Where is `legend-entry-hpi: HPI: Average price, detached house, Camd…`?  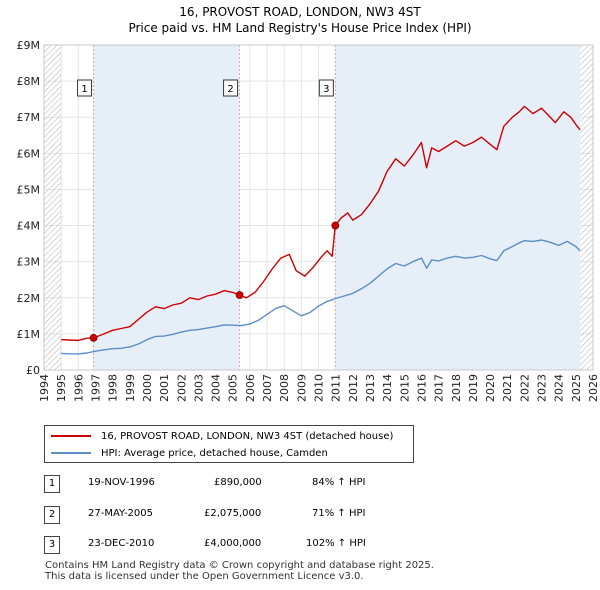
legend-entry-hpi: HPI: Average price, detached house, Camd… is located at coordinates (189, 453).